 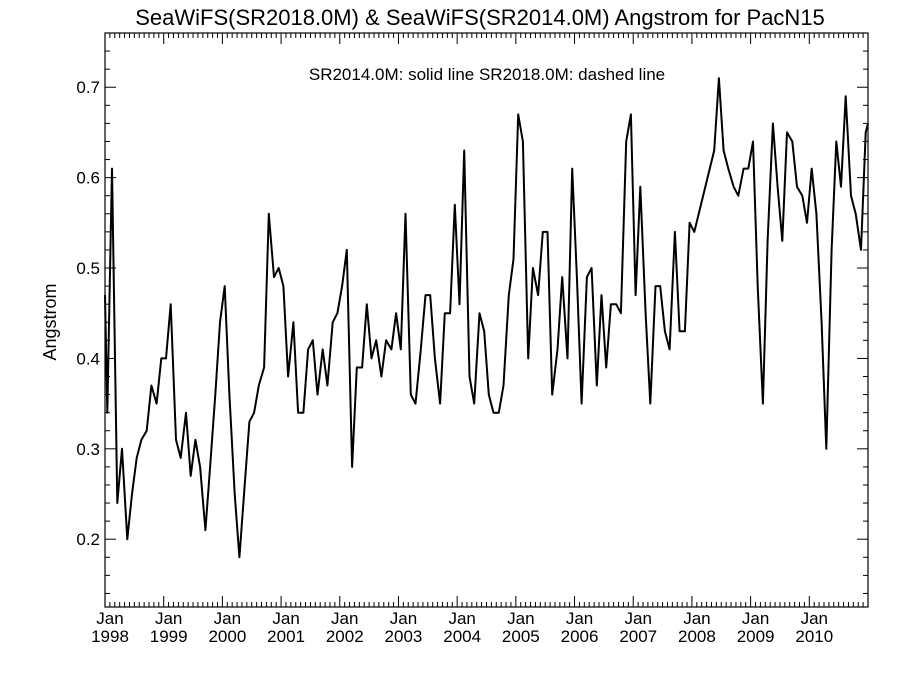 I want to click on y-tick-label: 0.2, so click(x=88, y=539).